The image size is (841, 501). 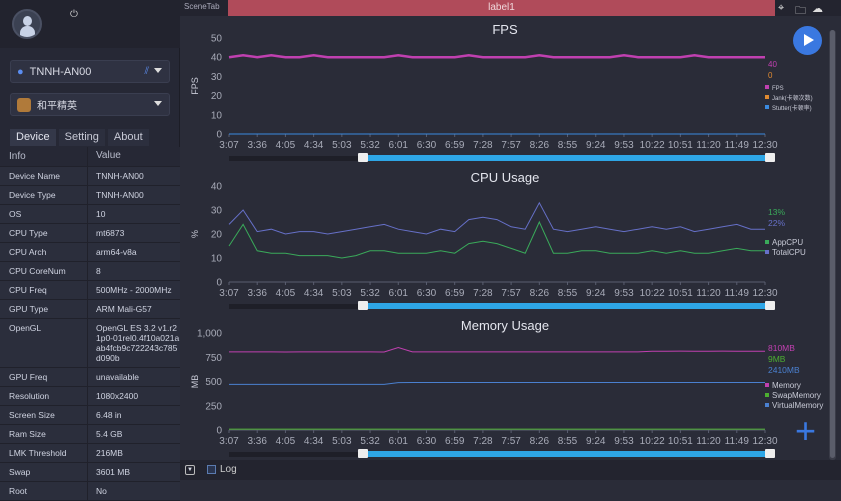 I want to click on legend-entry: SwapMemory, so click(x=796, y=395).